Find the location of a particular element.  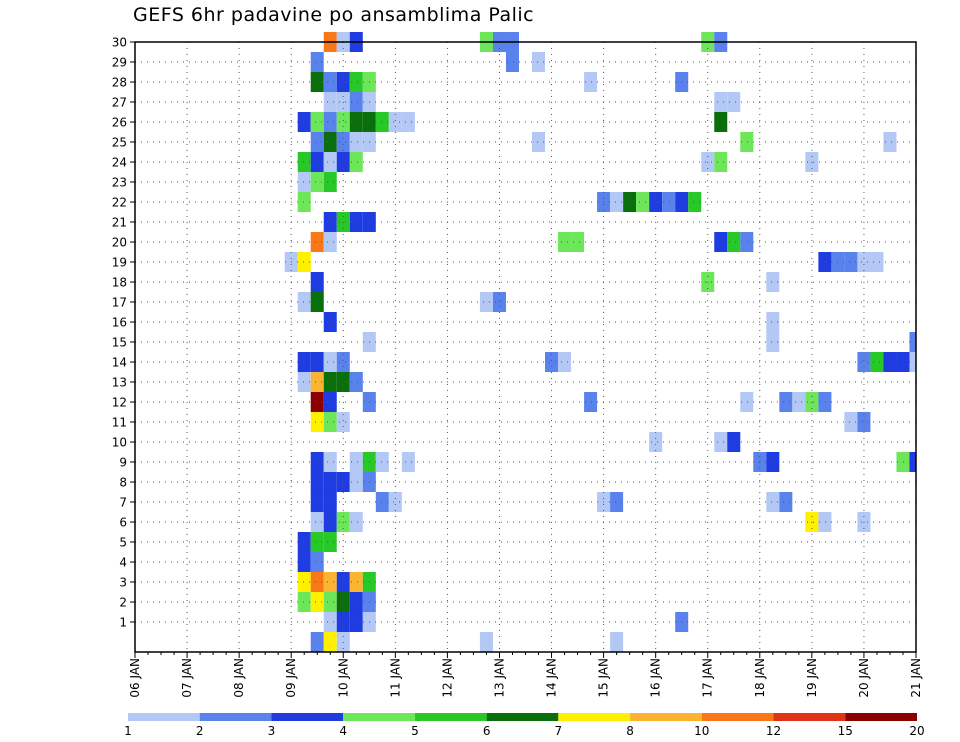

x-tick-label: 11 JAN is located at coordinates (395, 678).